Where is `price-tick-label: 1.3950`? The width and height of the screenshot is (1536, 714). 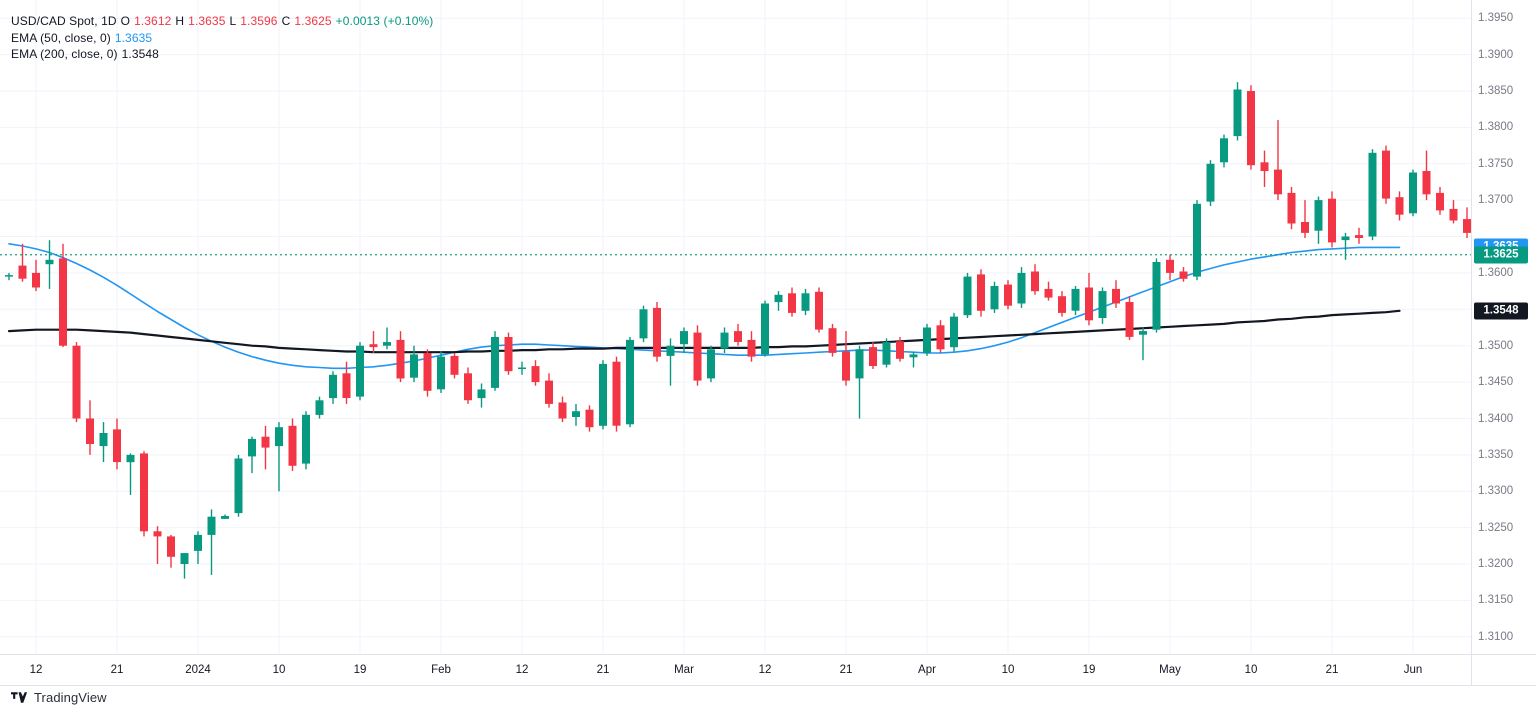 price-tick-label: 1.3950 is located at coordinates (1496, 18).